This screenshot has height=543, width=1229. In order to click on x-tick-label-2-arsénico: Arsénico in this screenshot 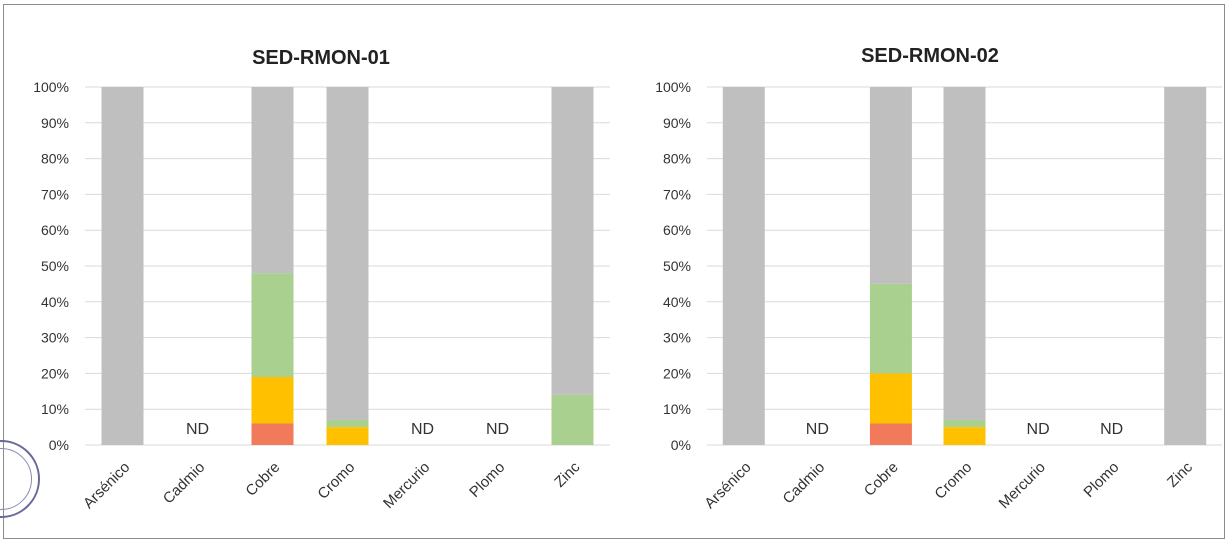, I will do `click(727, 485)`.